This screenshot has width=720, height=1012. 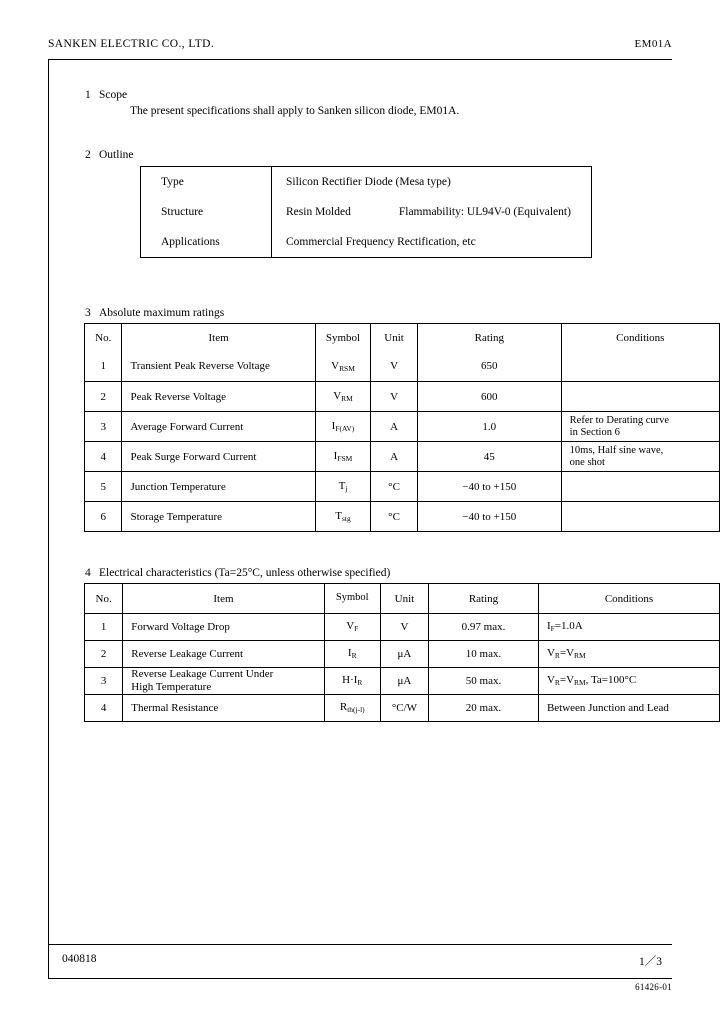 I want to click on outline-value-type: Silicon Rectifier Diode (Mesa type), so click(x=432, y=182).